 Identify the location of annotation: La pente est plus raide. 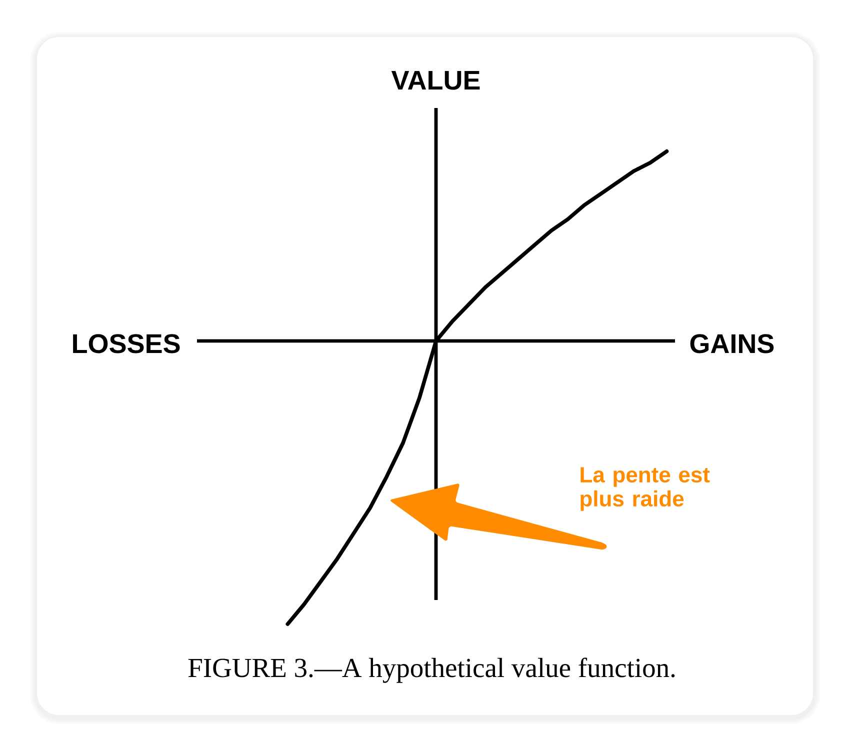
(645, 489).